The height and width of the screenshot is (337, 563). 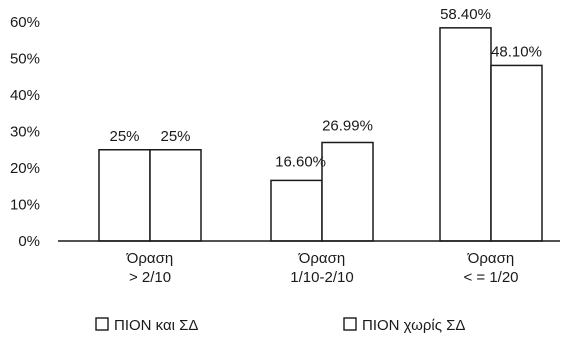 What do you see at coordinates (25, 168) in the screenshot?
I see `y-tick-label: 20%` at bounding box center [25, 168].